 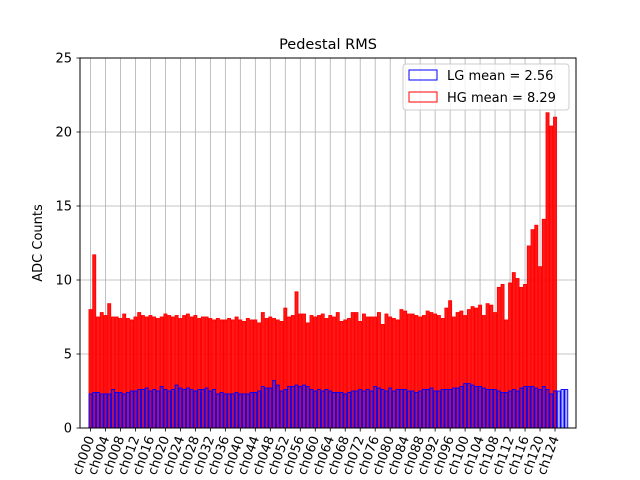 I want to click on lg-bar-ch102, so click(x=472, y=406).